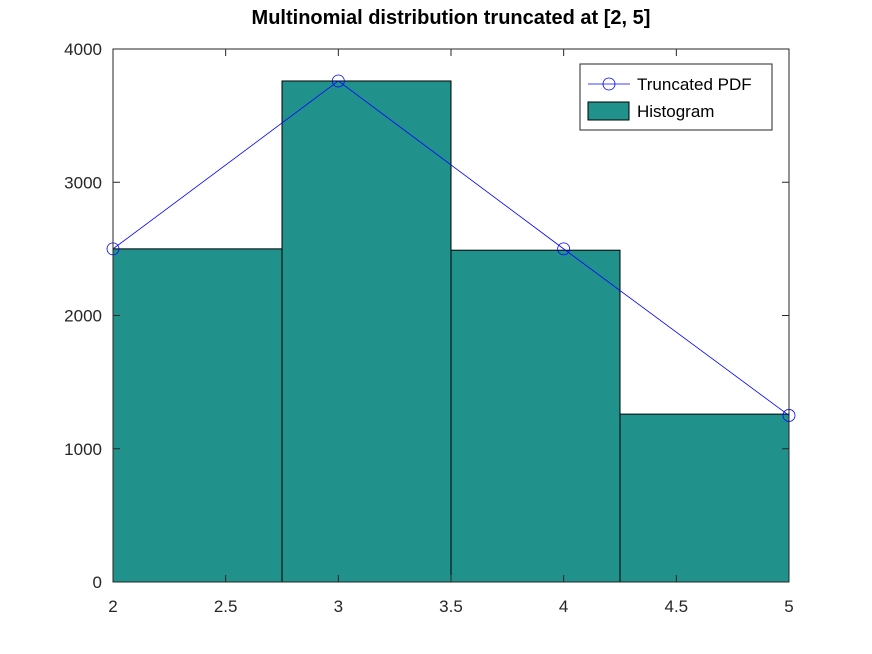 Image resolution: width=872 pixels, height=654 pixels. Describe the element at coordinates (451, 606) in the screenshot. I see `x-tick-label: 3.5` at that location.